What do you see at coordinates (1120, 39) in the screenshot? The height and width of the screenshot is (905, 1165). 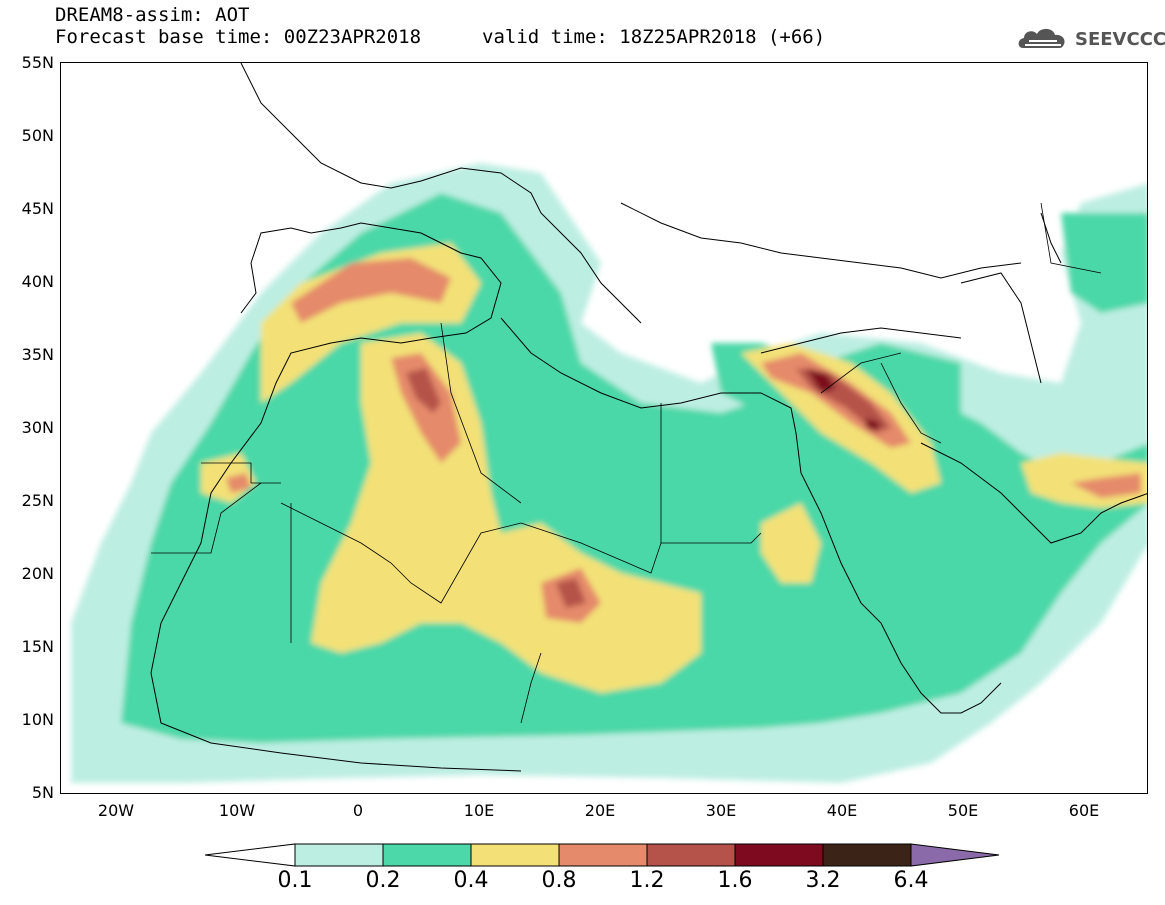 I see `logo-text: SEEVCCC` at bounding box center [1120, 39].